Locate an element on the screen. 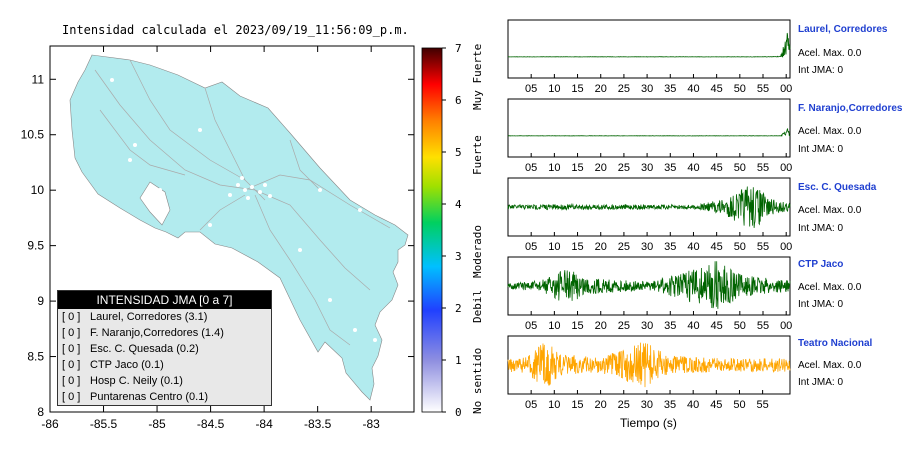 The width and height of the screenshot is (910, 460). colorbar-gradient is located at coordinates (432, 230).